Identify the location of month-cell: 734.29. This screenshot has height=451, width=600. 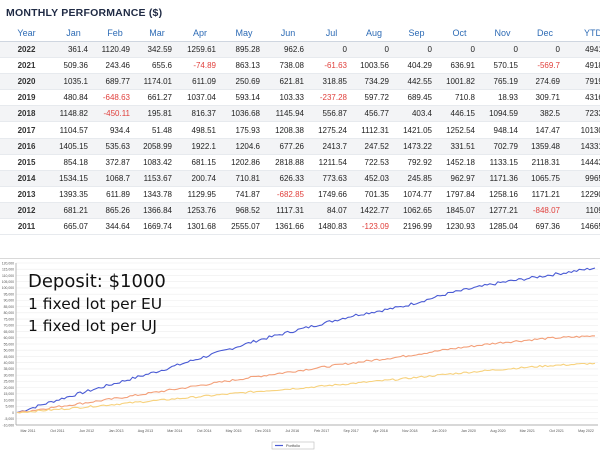
(374, 82).